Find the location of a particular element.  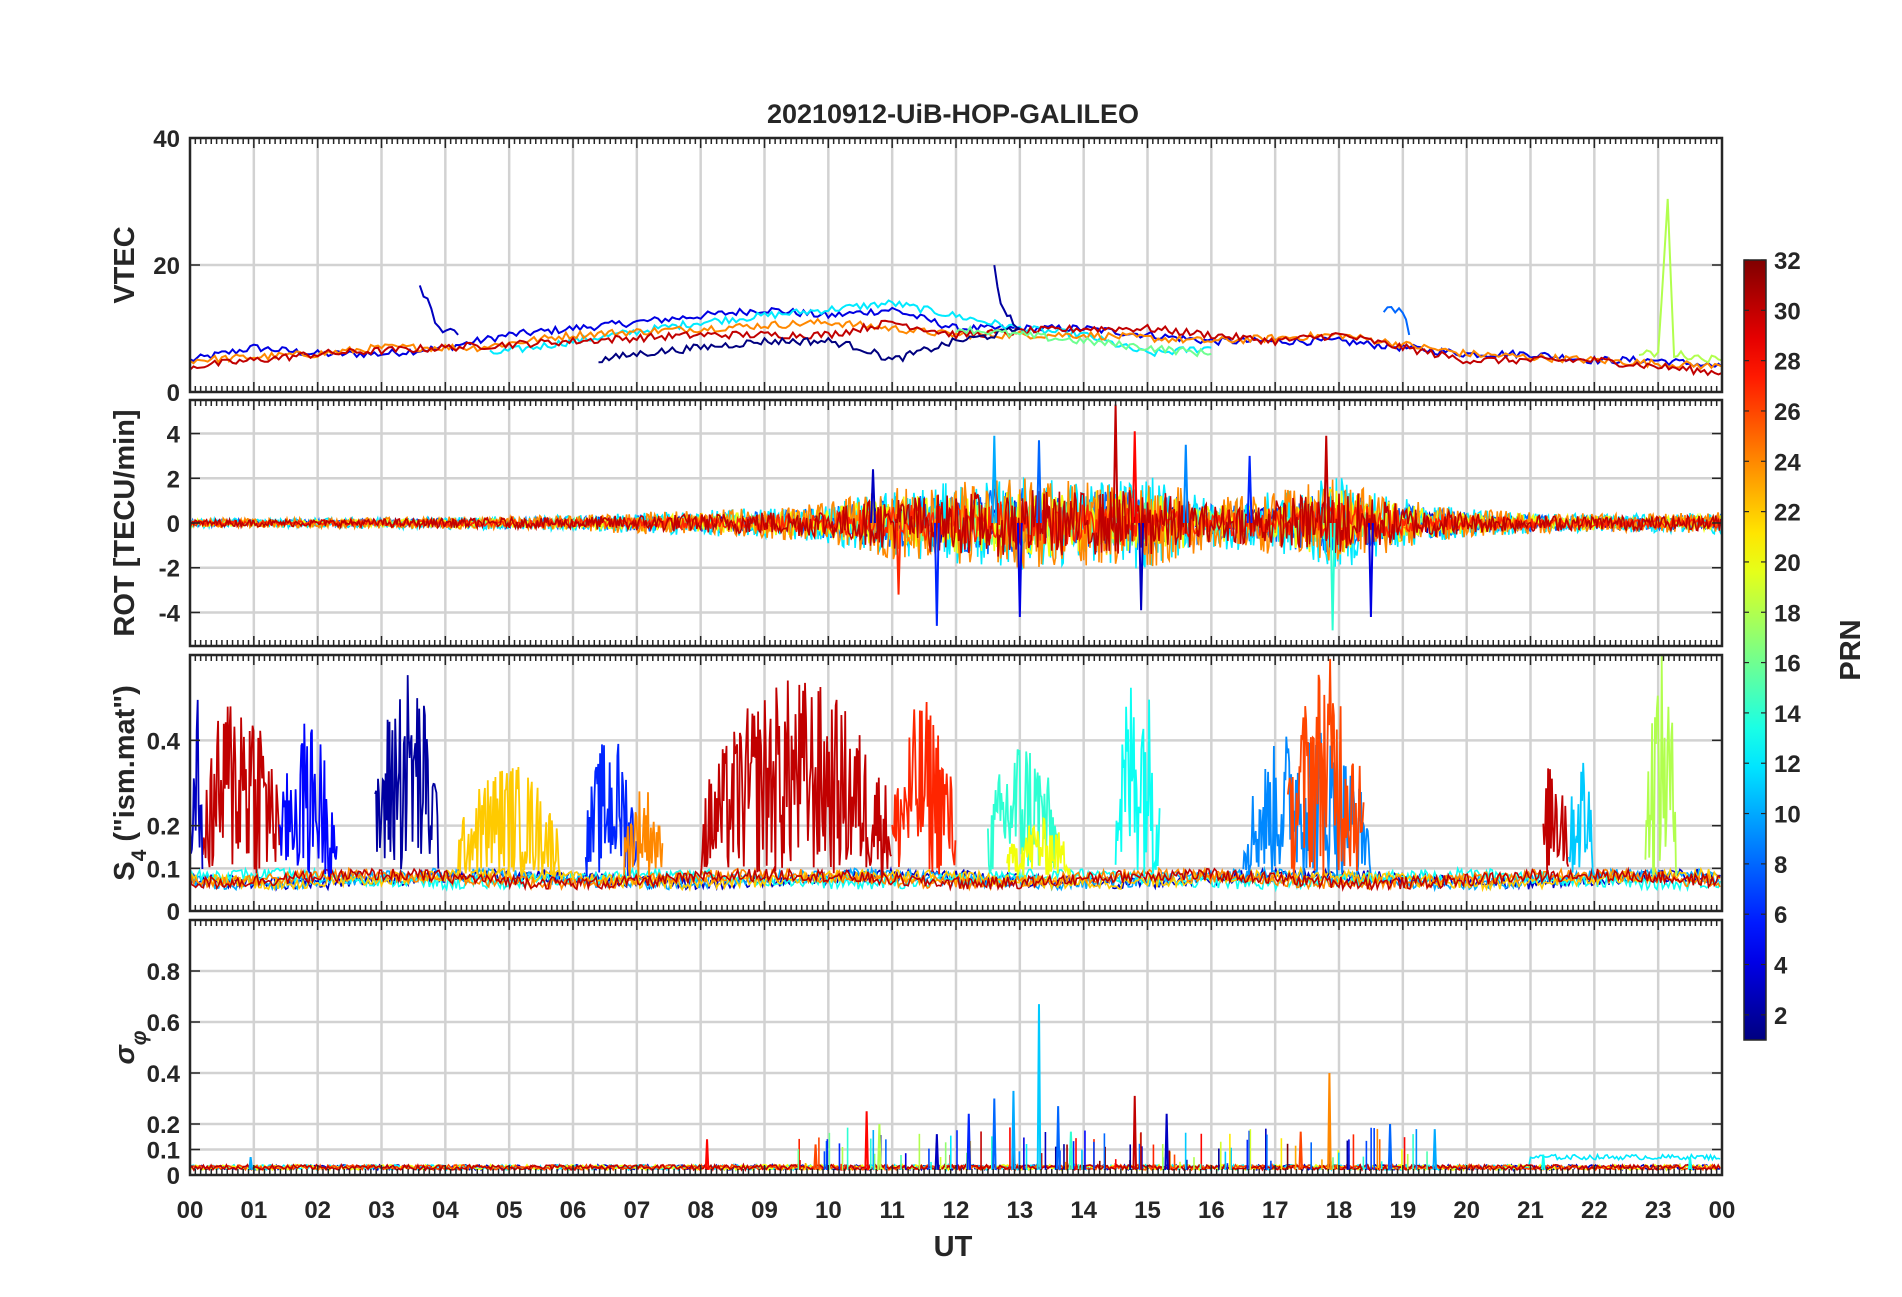

colorbar-tick-label: 2 is located at coordinates (1780, 1016).